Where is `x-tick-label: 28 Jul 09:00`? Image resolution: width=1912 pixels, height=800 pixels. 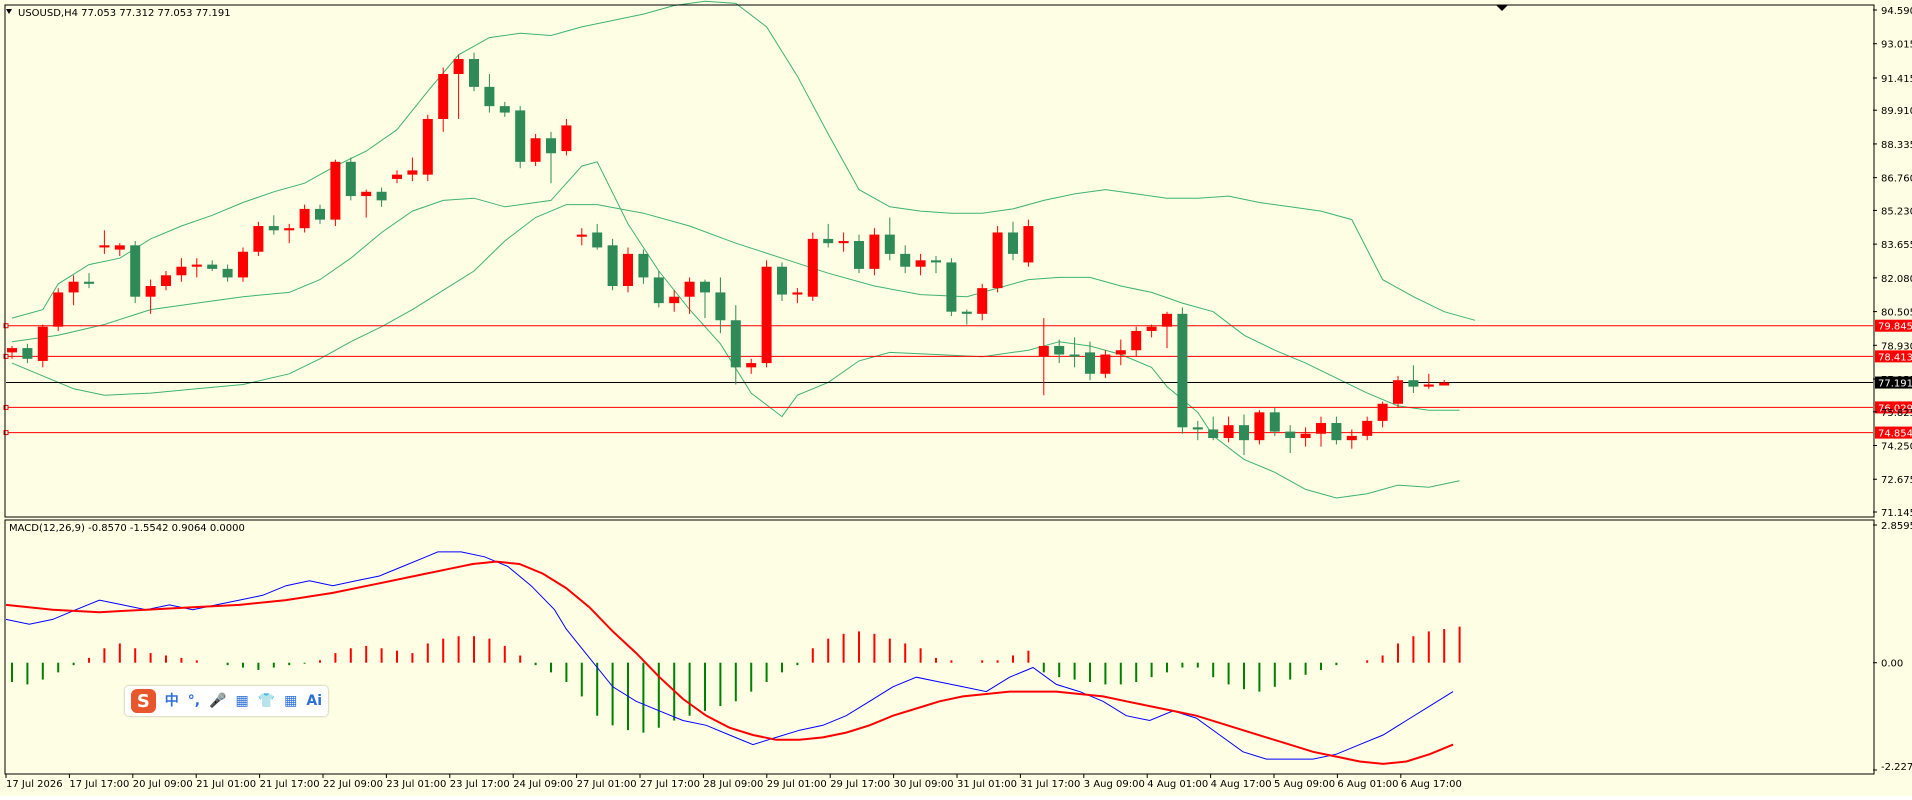
x-tick-label: 28 Jul 09:00 is located at coordinates (733, 784).